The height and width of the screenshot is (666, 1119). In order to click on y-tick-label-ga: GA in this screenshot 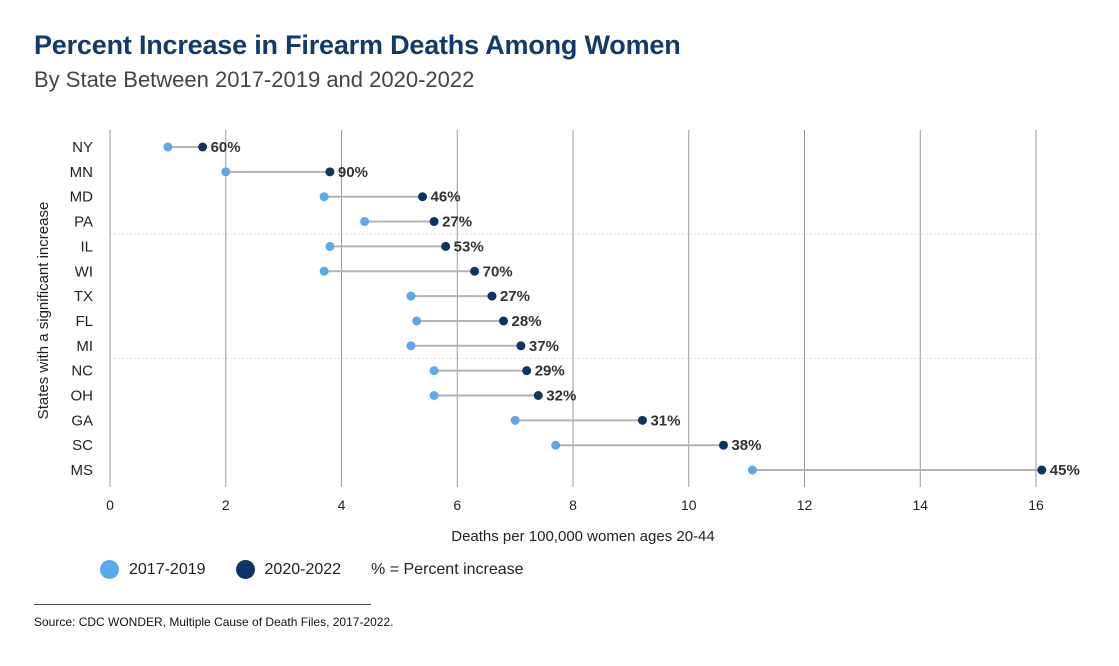, I will do `click(82, 420)`.